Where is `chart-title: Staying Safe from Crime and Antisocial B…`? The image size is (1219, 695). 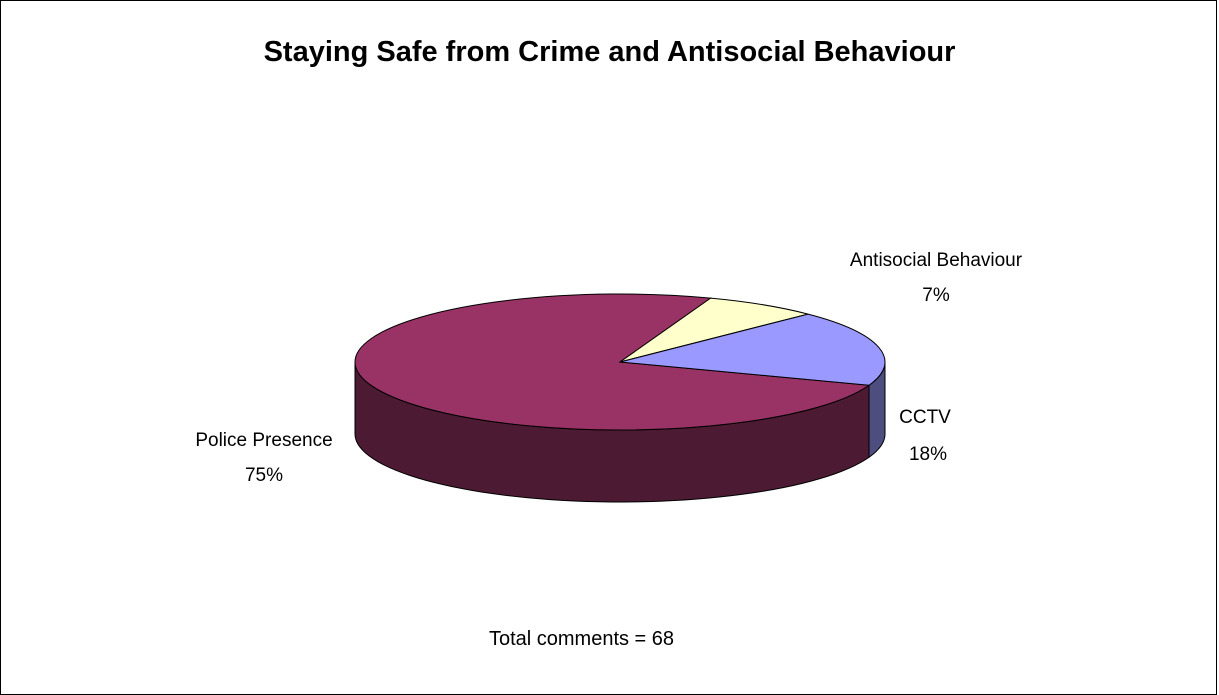
chart-title: Staying Safe from Crime and Antisocial B… is located at coordinates (609, 52).